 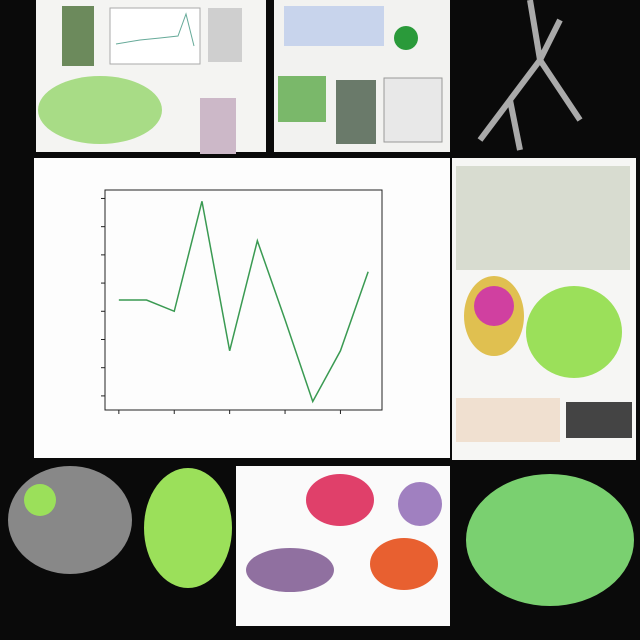 I want to click on decor-tree, so click(x=530, y=75).